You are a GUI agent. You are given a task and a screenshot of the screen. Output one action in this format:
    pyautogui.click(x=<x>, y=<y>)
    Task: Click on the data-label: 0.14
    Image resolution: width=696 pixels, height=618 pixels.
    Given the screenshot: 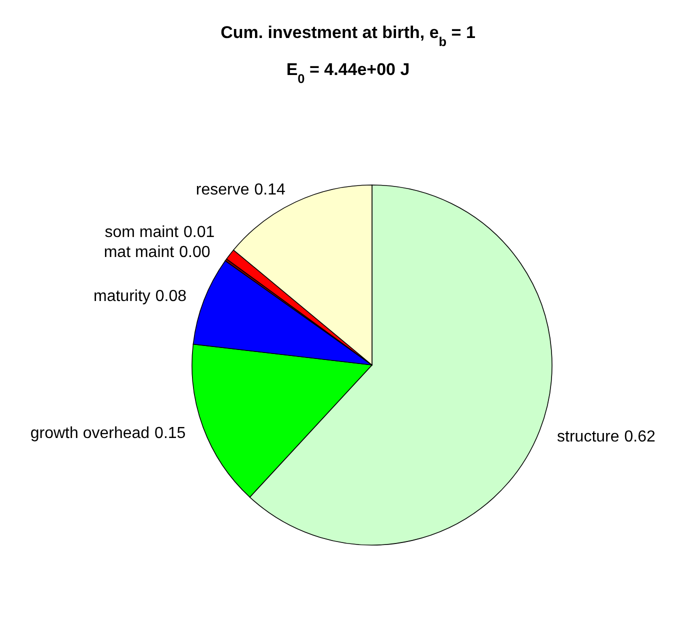 What is the action you would take?
    pyautogui.click(x=270, y=190)
    